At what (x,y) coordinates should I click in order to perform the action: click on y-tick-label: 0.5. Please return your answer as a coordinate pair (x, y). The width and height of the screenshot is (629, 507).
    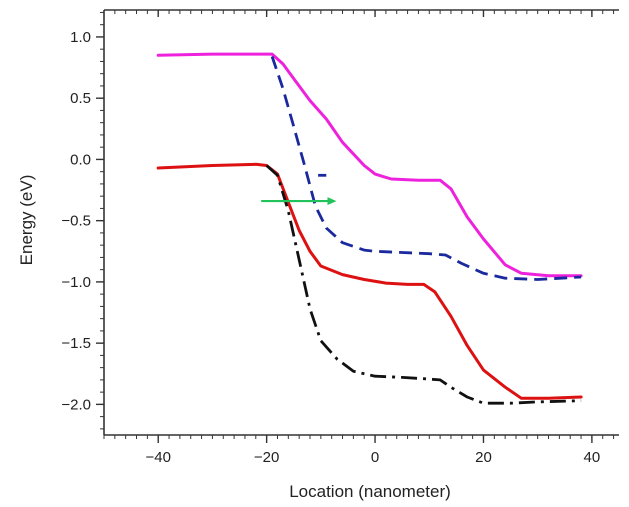
    Looking at the image, I should click on (80, 98).